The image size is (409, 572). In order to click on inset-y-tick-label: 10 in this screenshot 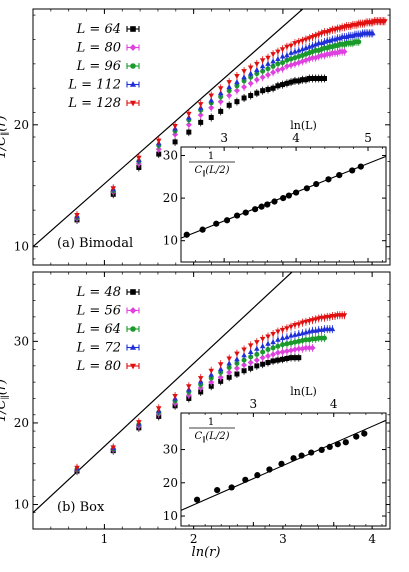, I will do `click(170, 516)`.